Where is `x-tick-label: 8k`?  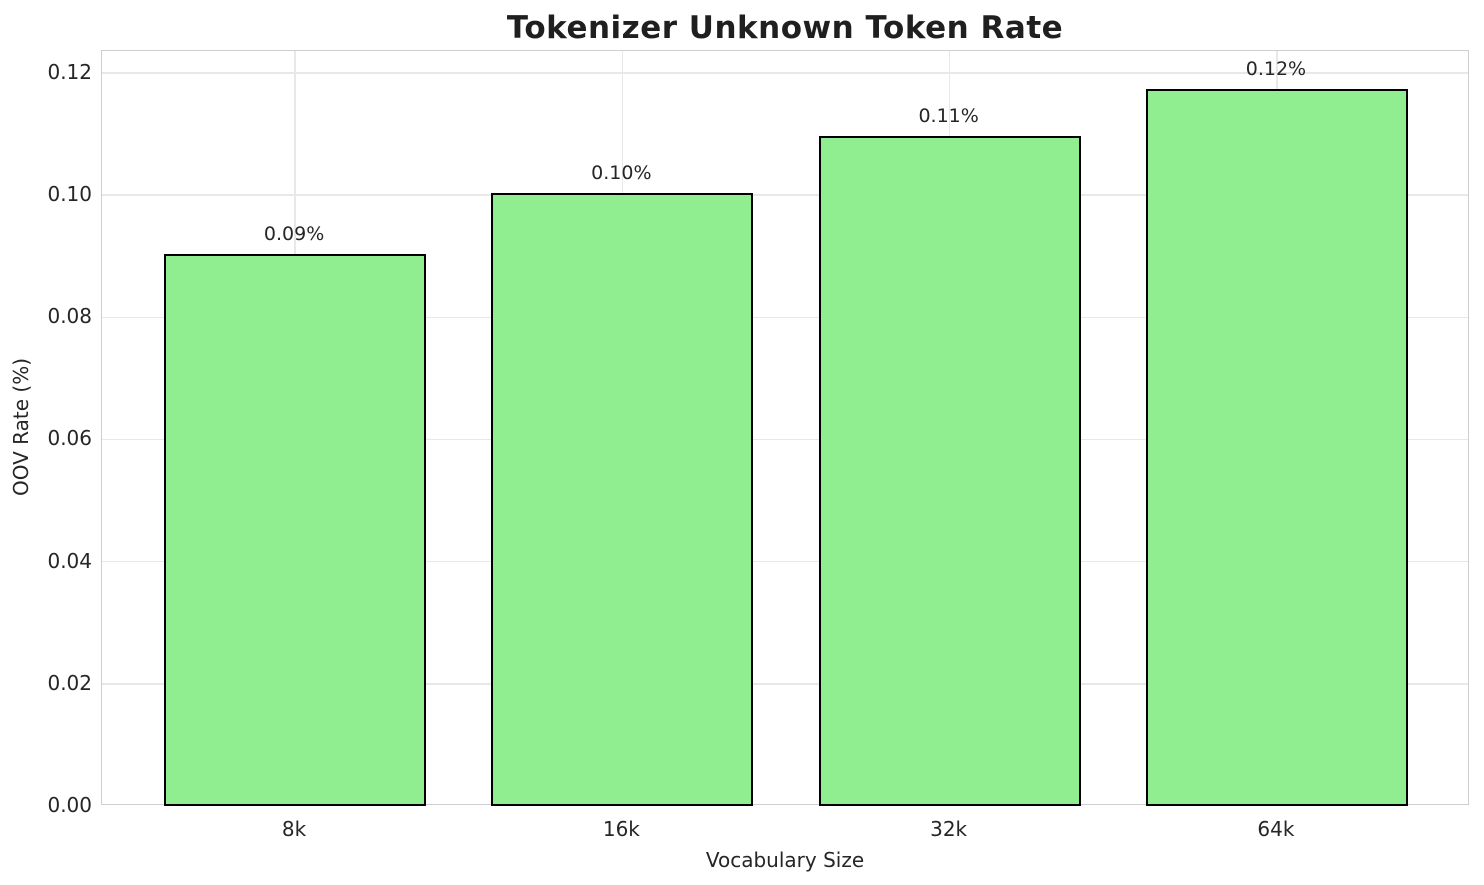
x-tick-label: 8k is located at coordinates (294, 829).